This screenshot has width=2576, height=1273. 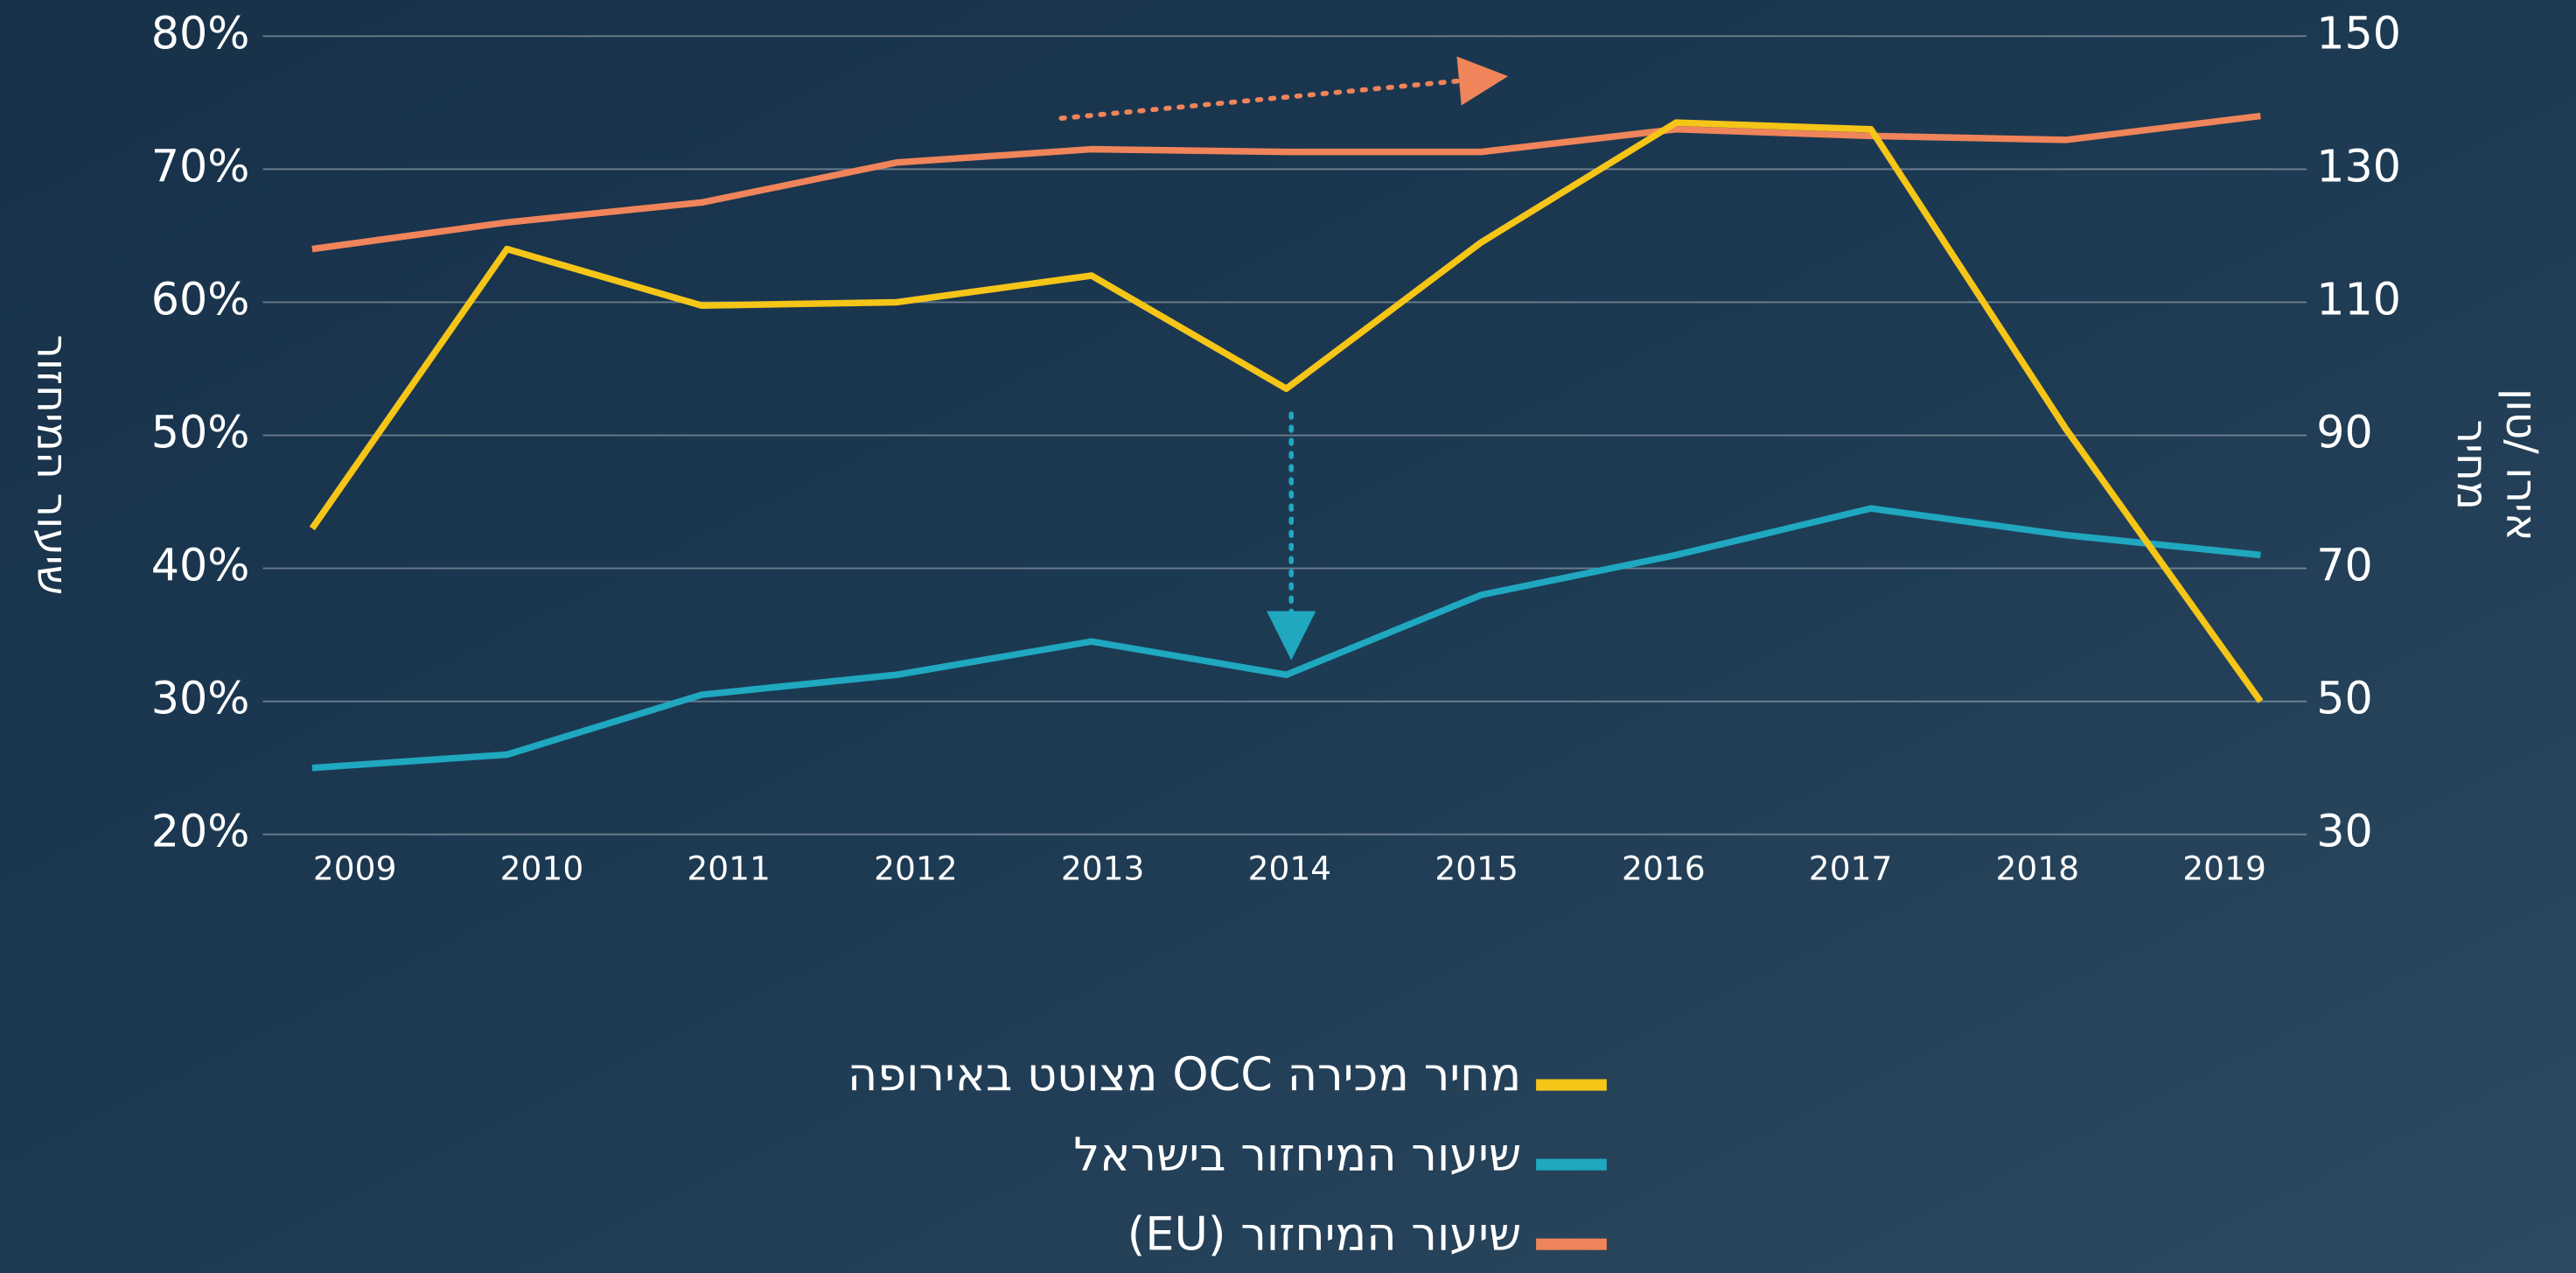 I want to click on y-tick-label: 50%, so click(x=200, y=432).